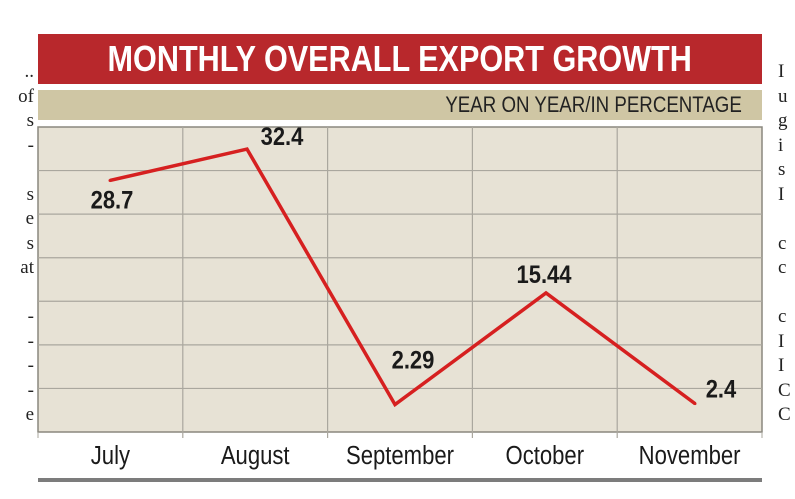 The height and width of the screenshot is (499, 795). I want to click on chart-title-text: MONTHLY OVERALL EXPORT GROWTH, so click(400, 58).